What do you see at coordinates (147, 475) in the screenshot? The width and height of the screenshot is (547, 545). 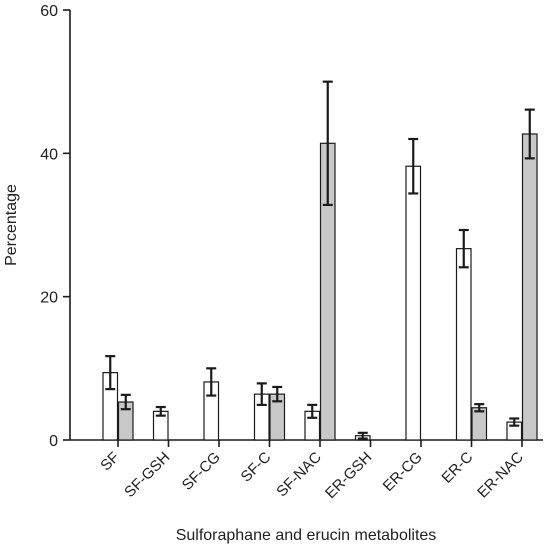 I see `x-tick-label: SF-GSH` at bounding box center [147, 475].